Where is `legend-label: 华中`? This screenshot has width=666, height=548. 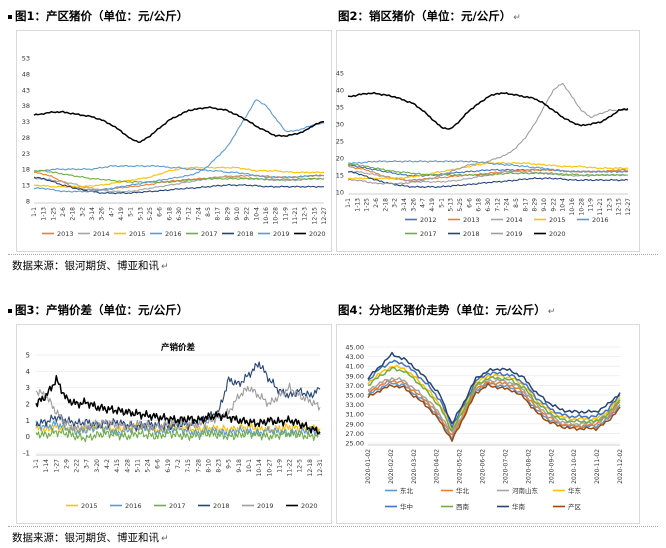
legend-label: 华中 is located at coordinates (406, 506).